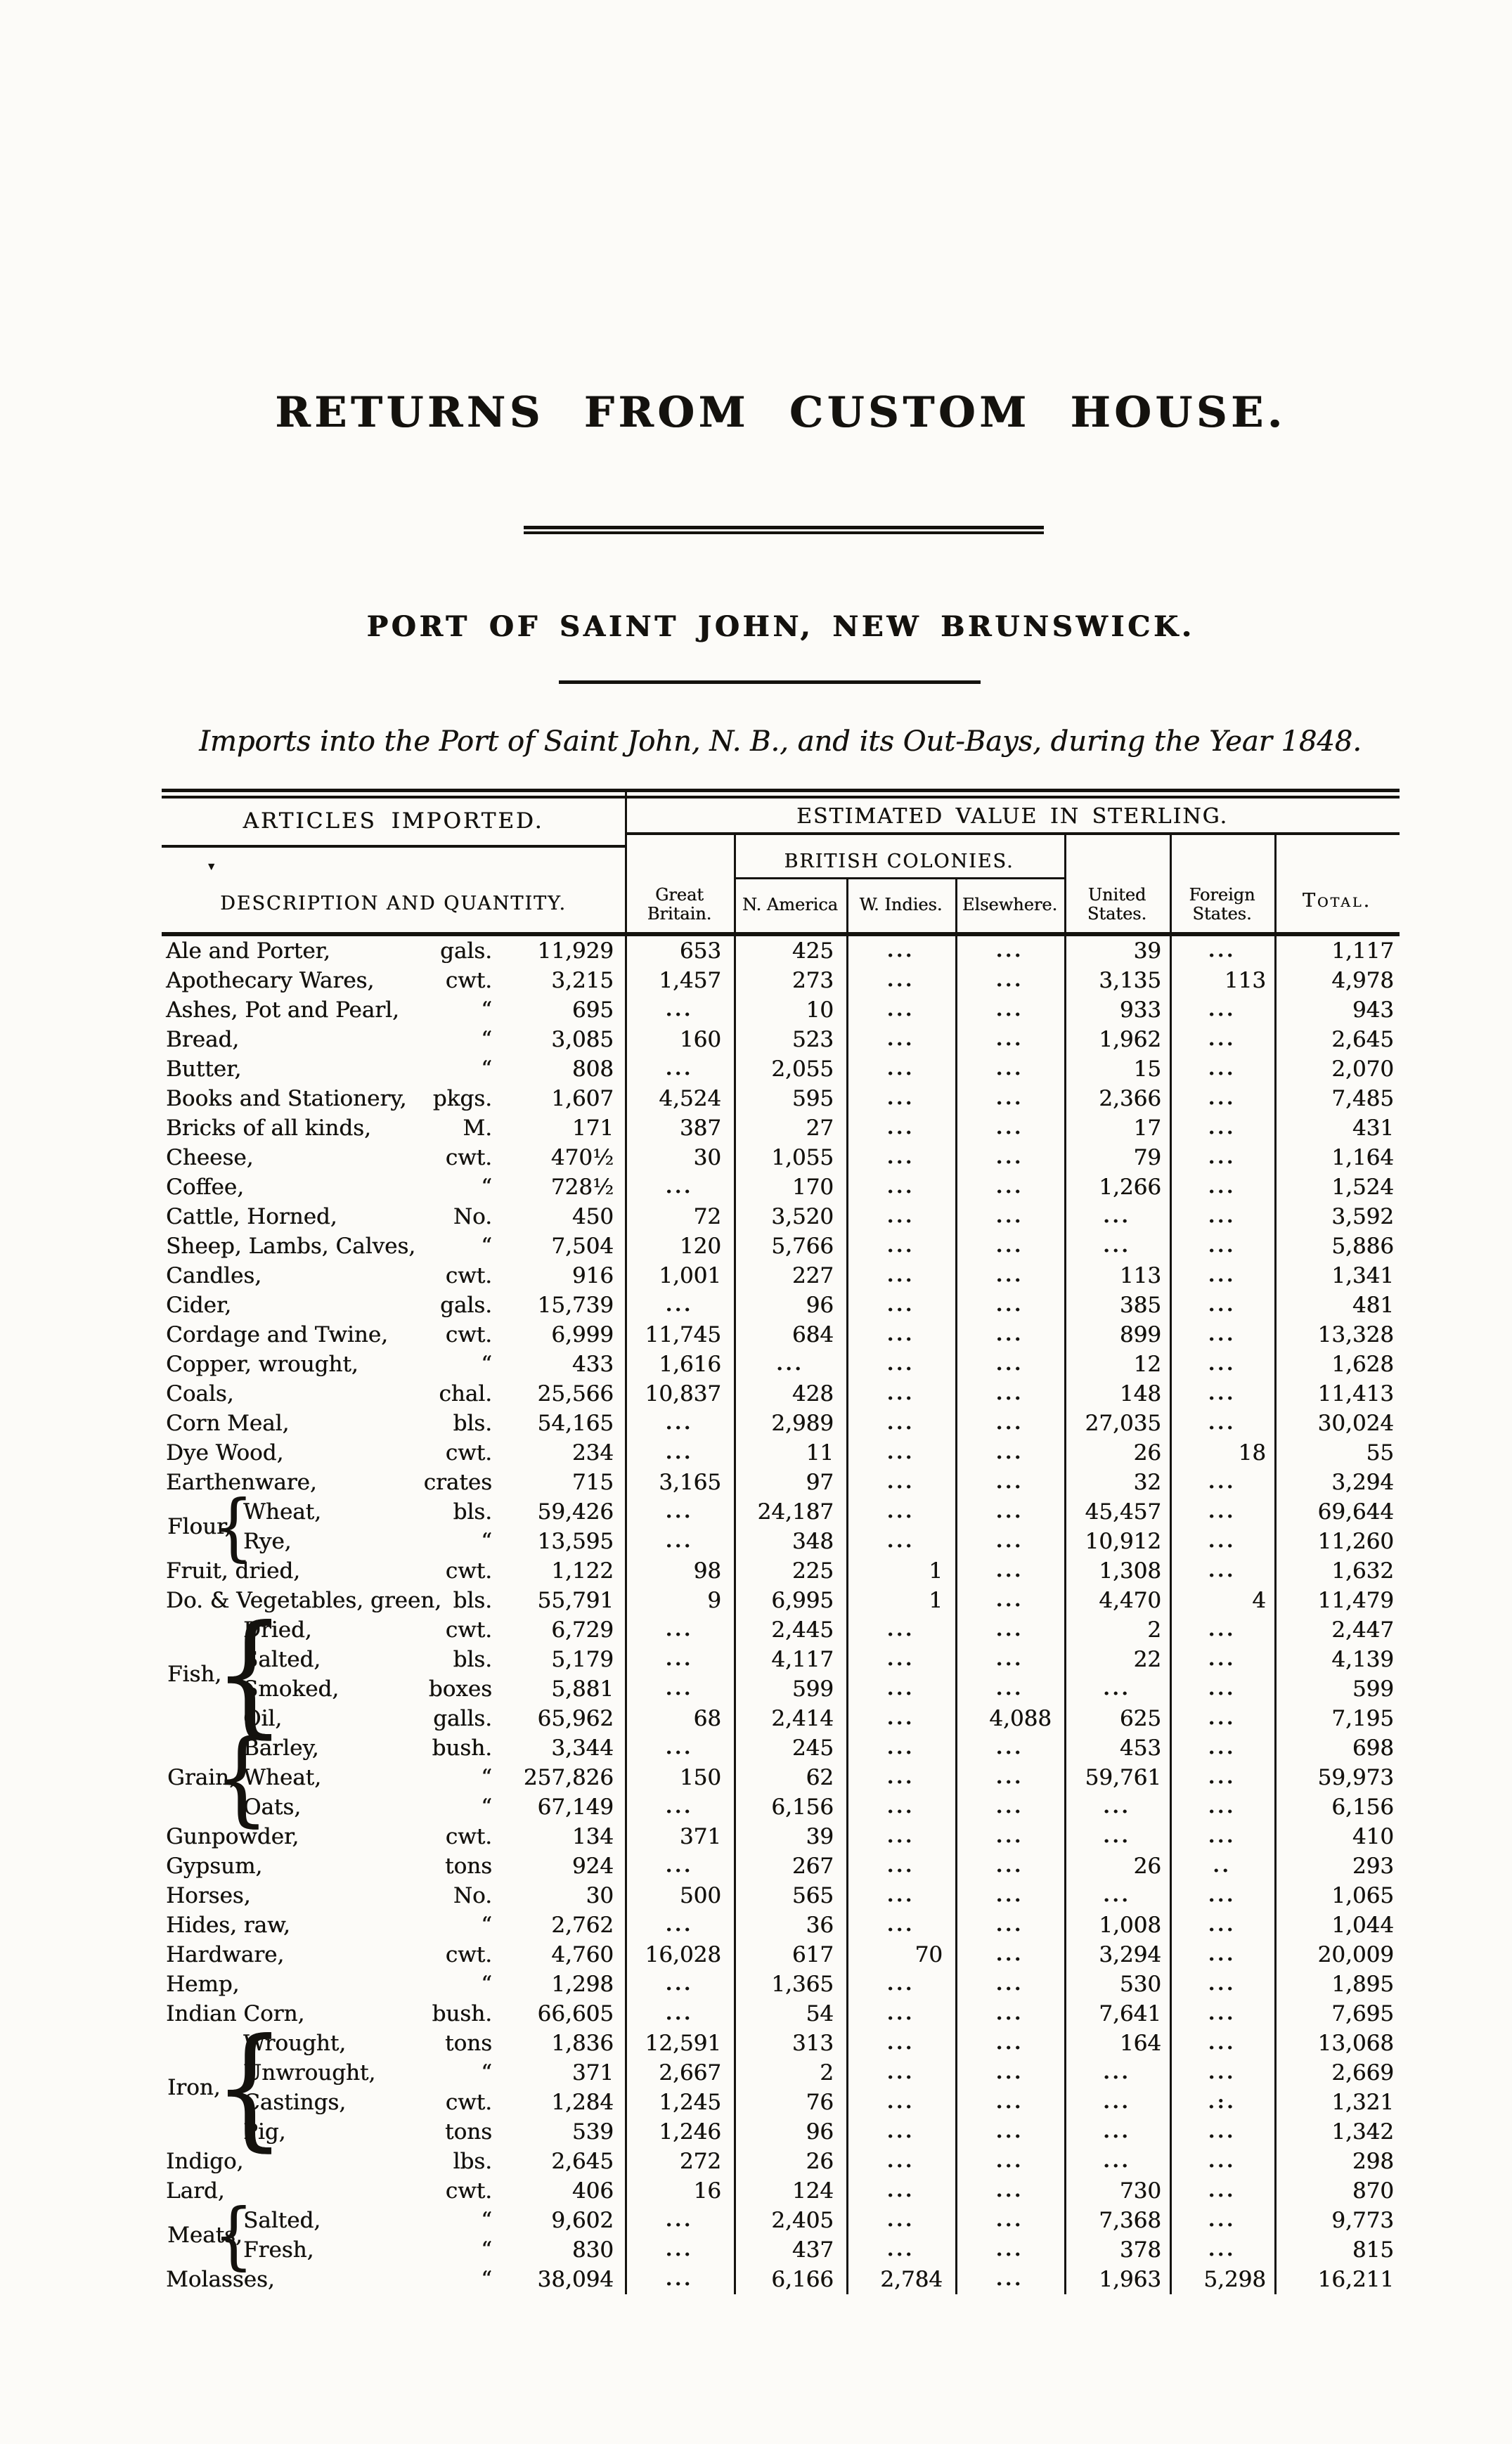  I want to click on value-cell: 2,445, so click(802, 1630).